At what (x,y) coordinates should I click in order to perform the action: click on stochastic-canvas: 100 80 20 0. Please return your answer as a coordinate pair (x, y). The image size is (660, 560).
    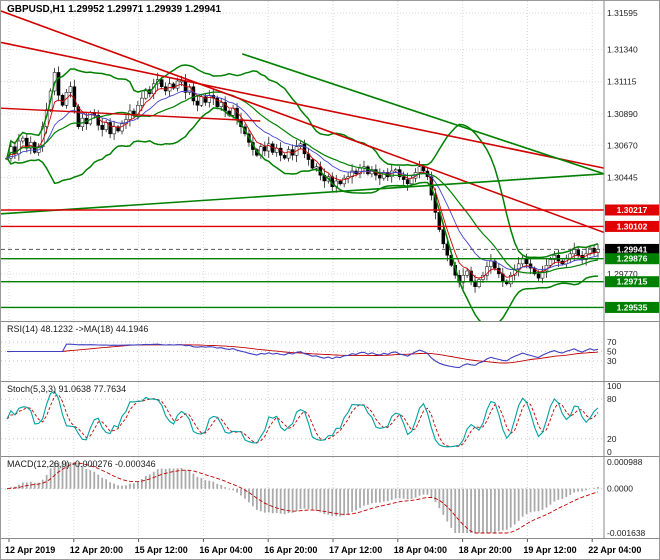
    Looking at the image, I should click on (330, 419).